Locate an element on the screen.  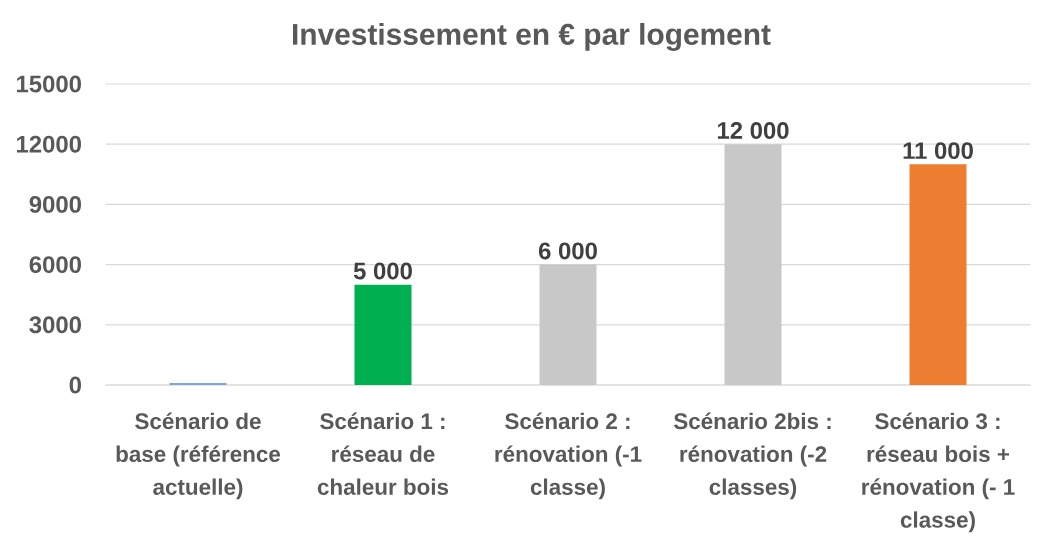
x-tick-label: Scénario de base (référence actuelle) is located at coordinates (198, 456).